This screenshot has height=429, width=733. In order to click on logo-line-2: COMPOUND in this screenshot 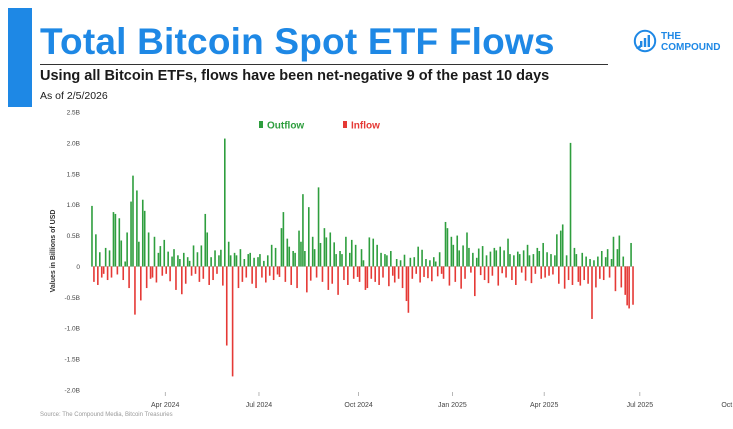, I will do `click(691, 47)`.